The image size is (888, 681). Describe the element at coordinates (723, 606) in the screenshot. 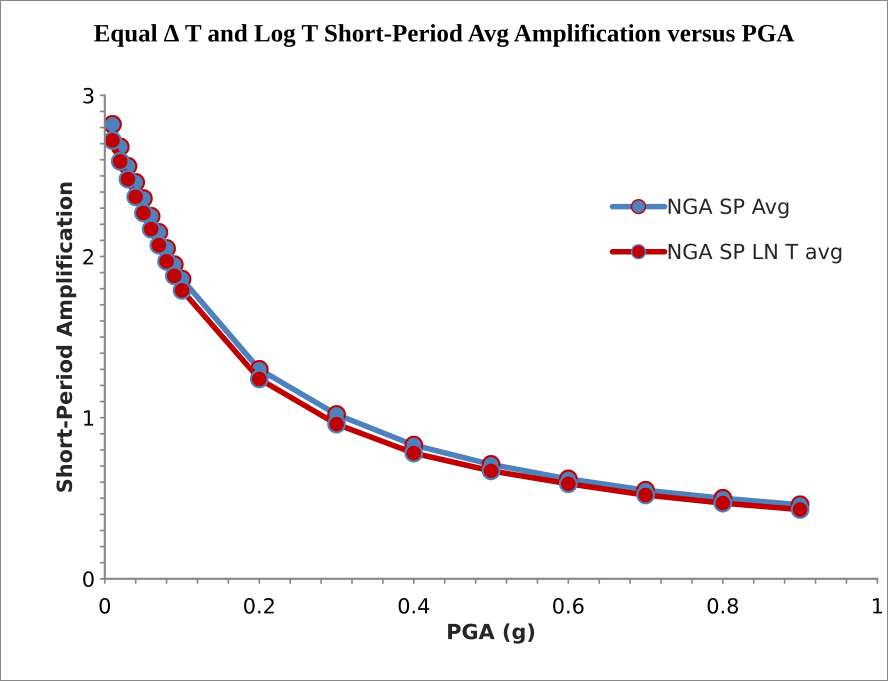

I see `x-tick-label: 0.8` at that location.